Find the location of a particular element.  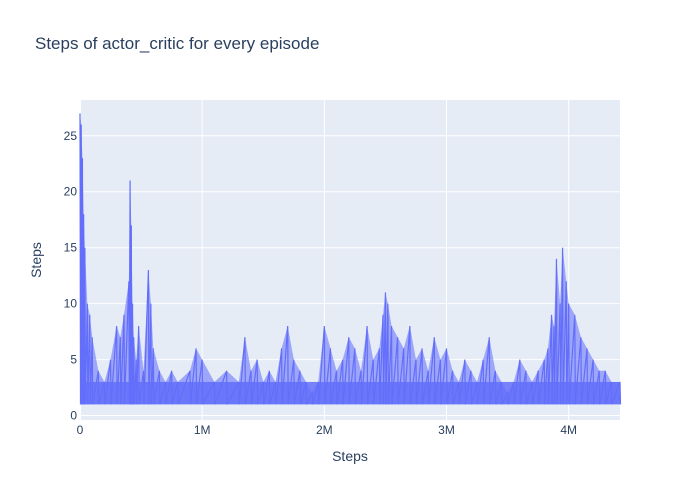

x-tick-label: 0 is located at coordinates (80, 430).